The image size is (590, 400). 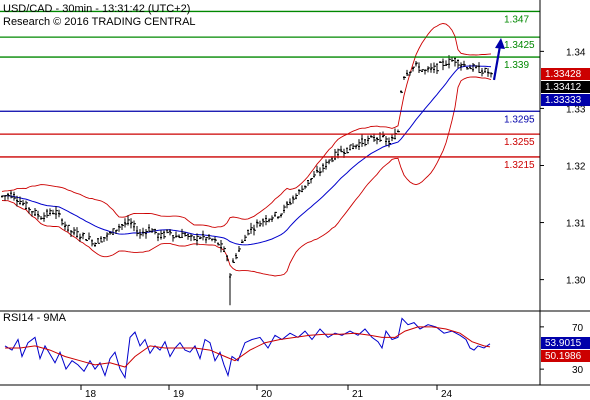 What do you see at coordinates (179, 394) in the screenshot?
I see `time-tick-label: 19` at bounding box center [179, 394].